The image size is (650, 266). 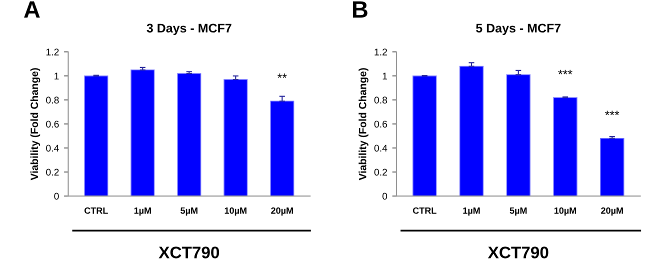 What do you see at coordinates (32, 9) in the screenshot?
I see `text: A` at bounding box center [32, 9].